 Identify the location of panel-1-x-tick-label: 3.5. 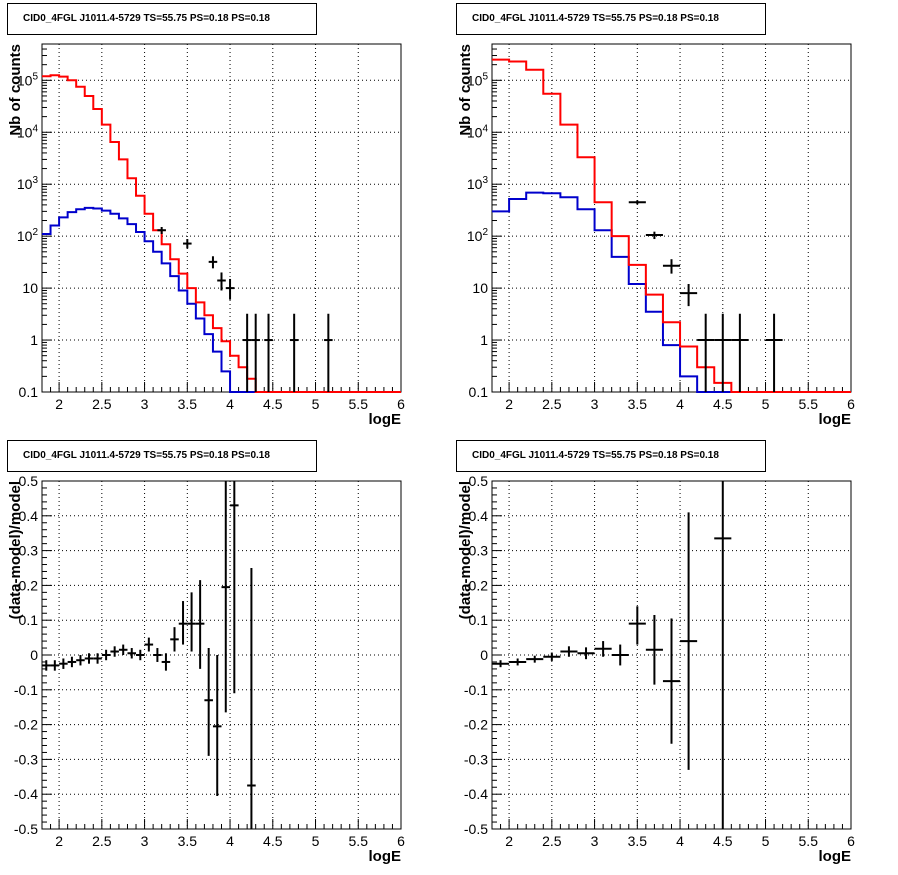
(188, 404).